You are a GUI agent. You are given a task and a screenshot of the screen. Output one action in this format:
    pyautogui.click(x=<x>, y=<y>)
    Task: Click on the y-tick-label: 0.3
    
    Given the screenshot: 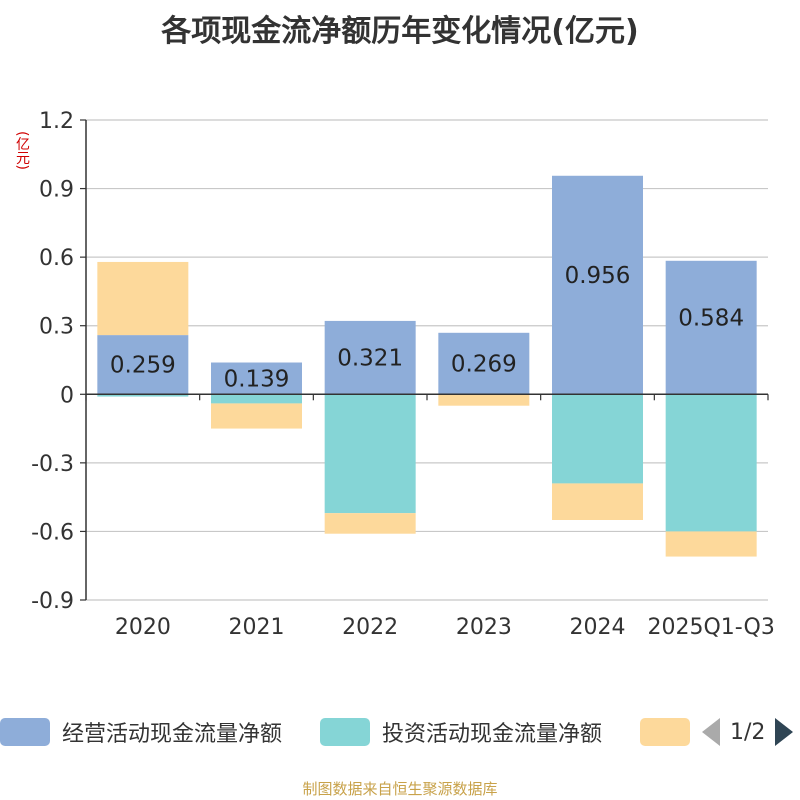 What is the action you would take?
    pyautogui.click(x=56, y=327)
    